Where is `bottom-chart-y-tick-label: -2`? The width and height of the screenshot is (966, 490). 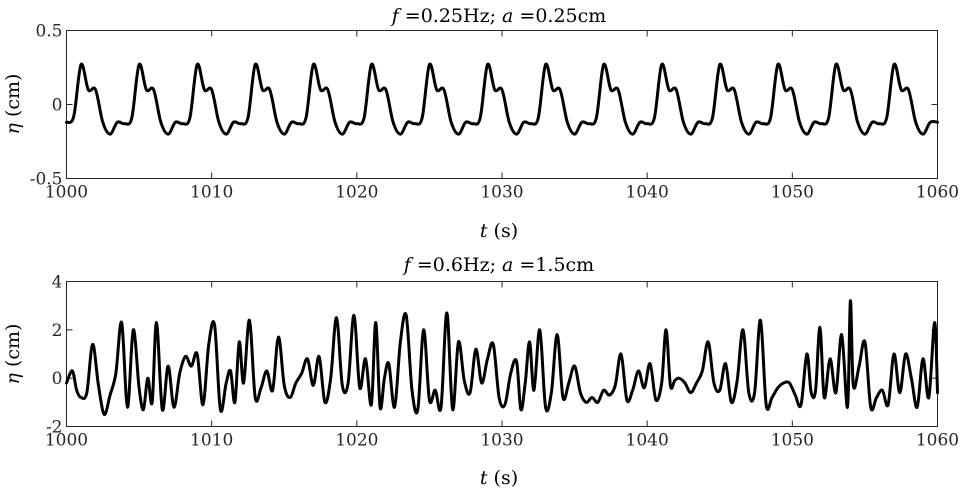 bottom-chart-y-tick-label: -2 is located at coordinates (54, 428).